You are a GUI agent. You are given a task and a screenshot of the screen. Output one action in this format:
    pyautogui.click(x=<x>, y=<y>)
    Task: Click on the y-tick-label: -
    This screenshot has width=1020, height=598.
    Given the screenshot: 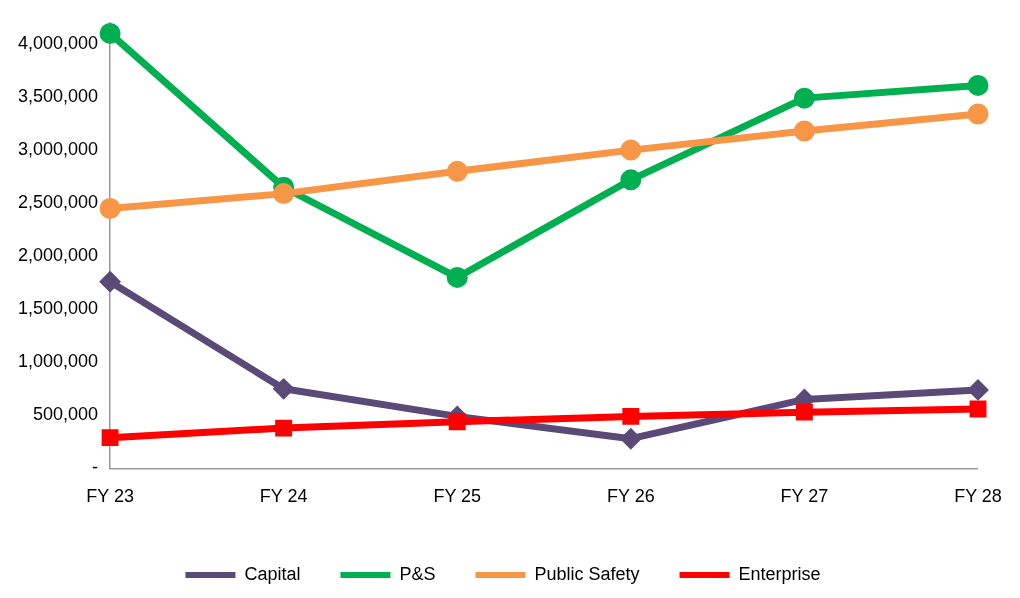 What is the action you would take?
    pyautogui.click(x=95, y=467)
    